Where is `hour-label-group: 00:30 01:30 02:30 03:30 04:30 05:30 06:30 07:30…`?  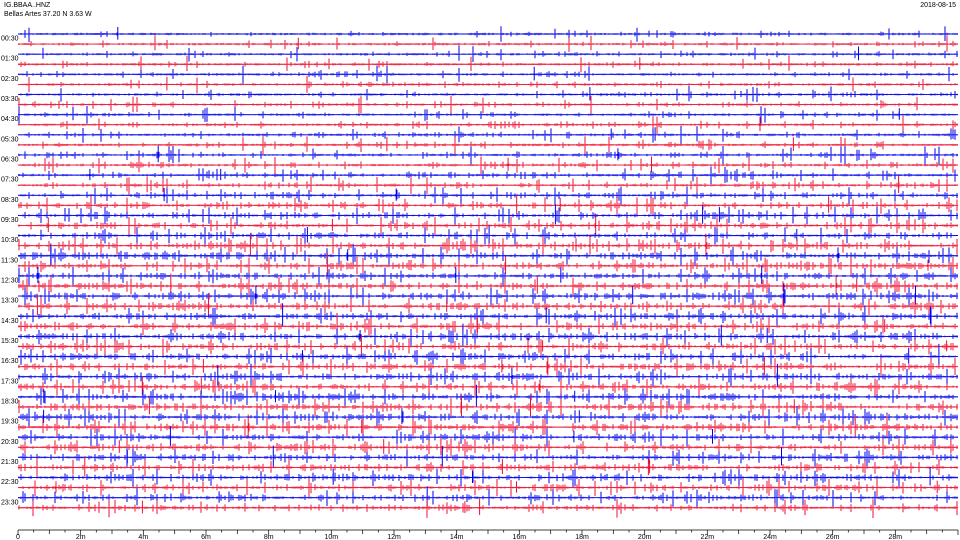
hour-label-group: 00:30 01:30 02:30 03:30 04:30 05:30 06:30 07:30… is located at coordinates (9, 270).